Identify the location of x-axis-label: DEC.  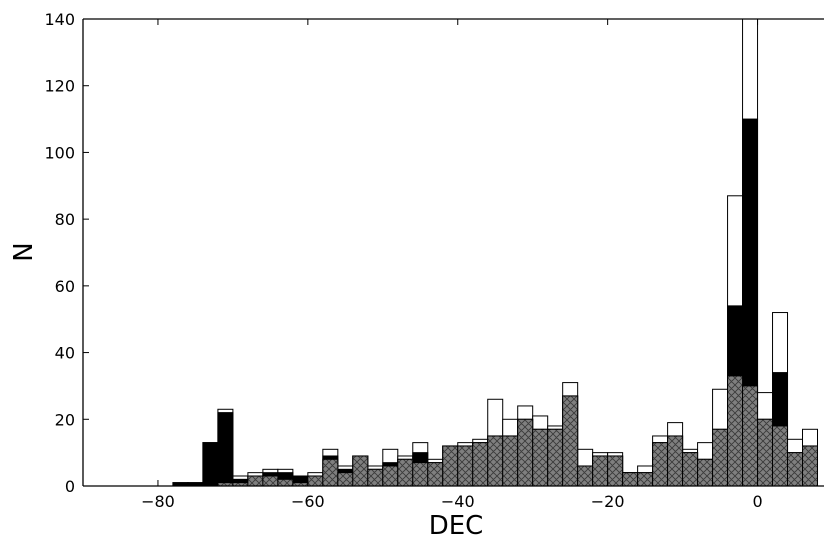
(456, 526).